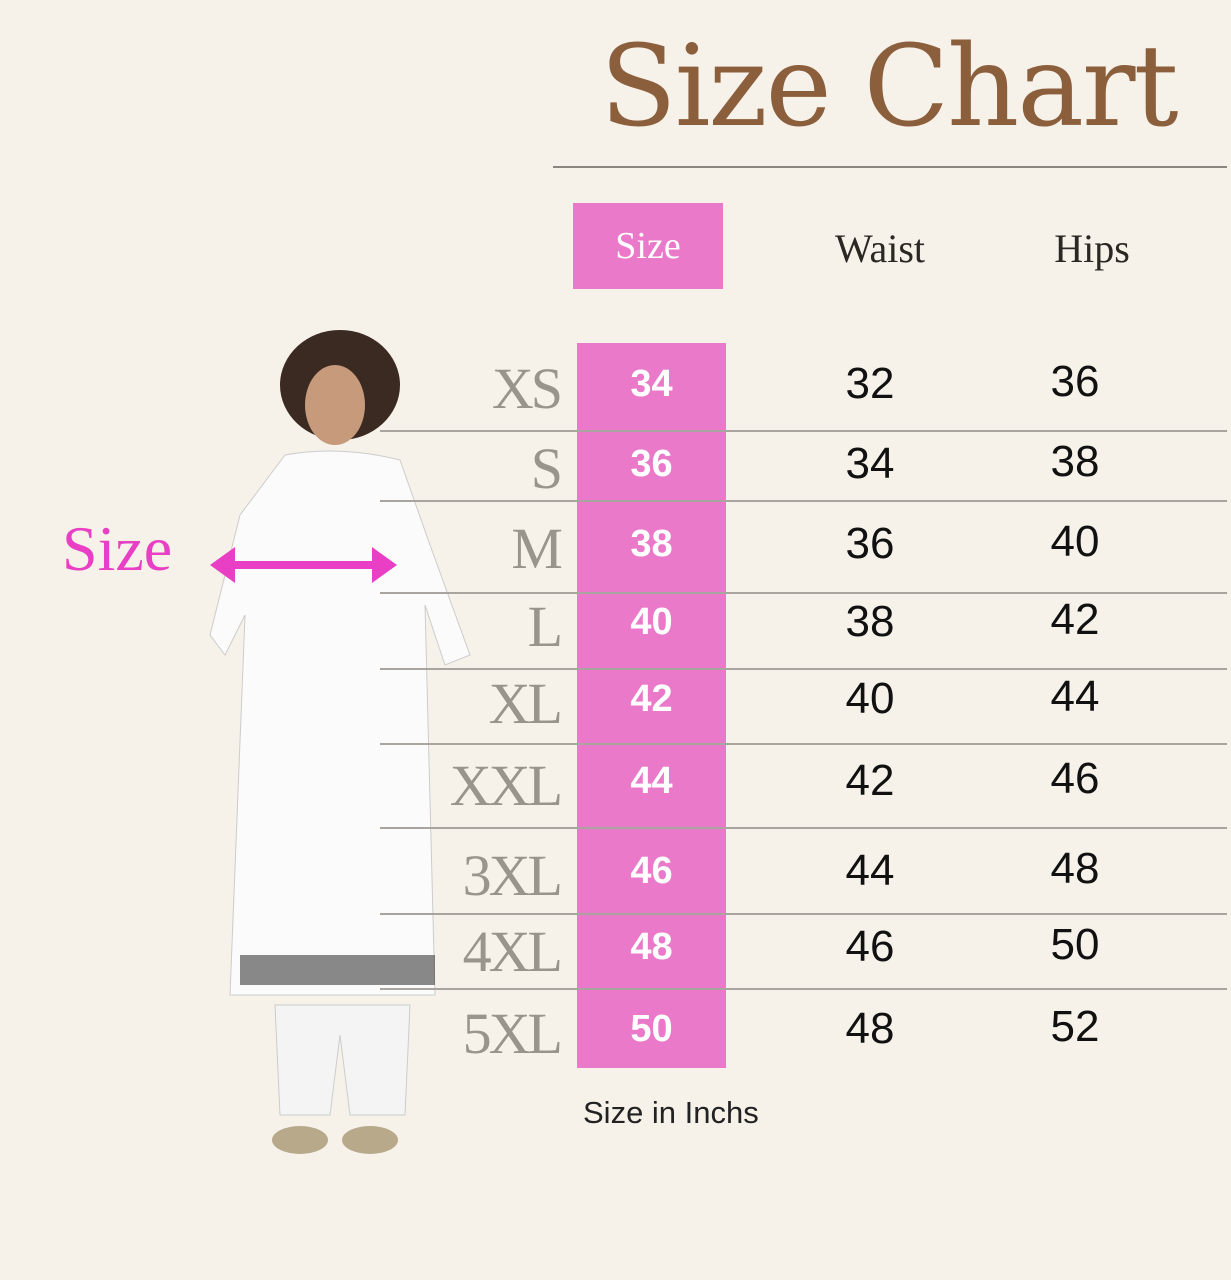 The width and height of the screenshot is (1231, 1280). What do you see at coordinates (651, 464) in the screenshot?
I see `bust-size: 36` at bounding box center [651, 464].